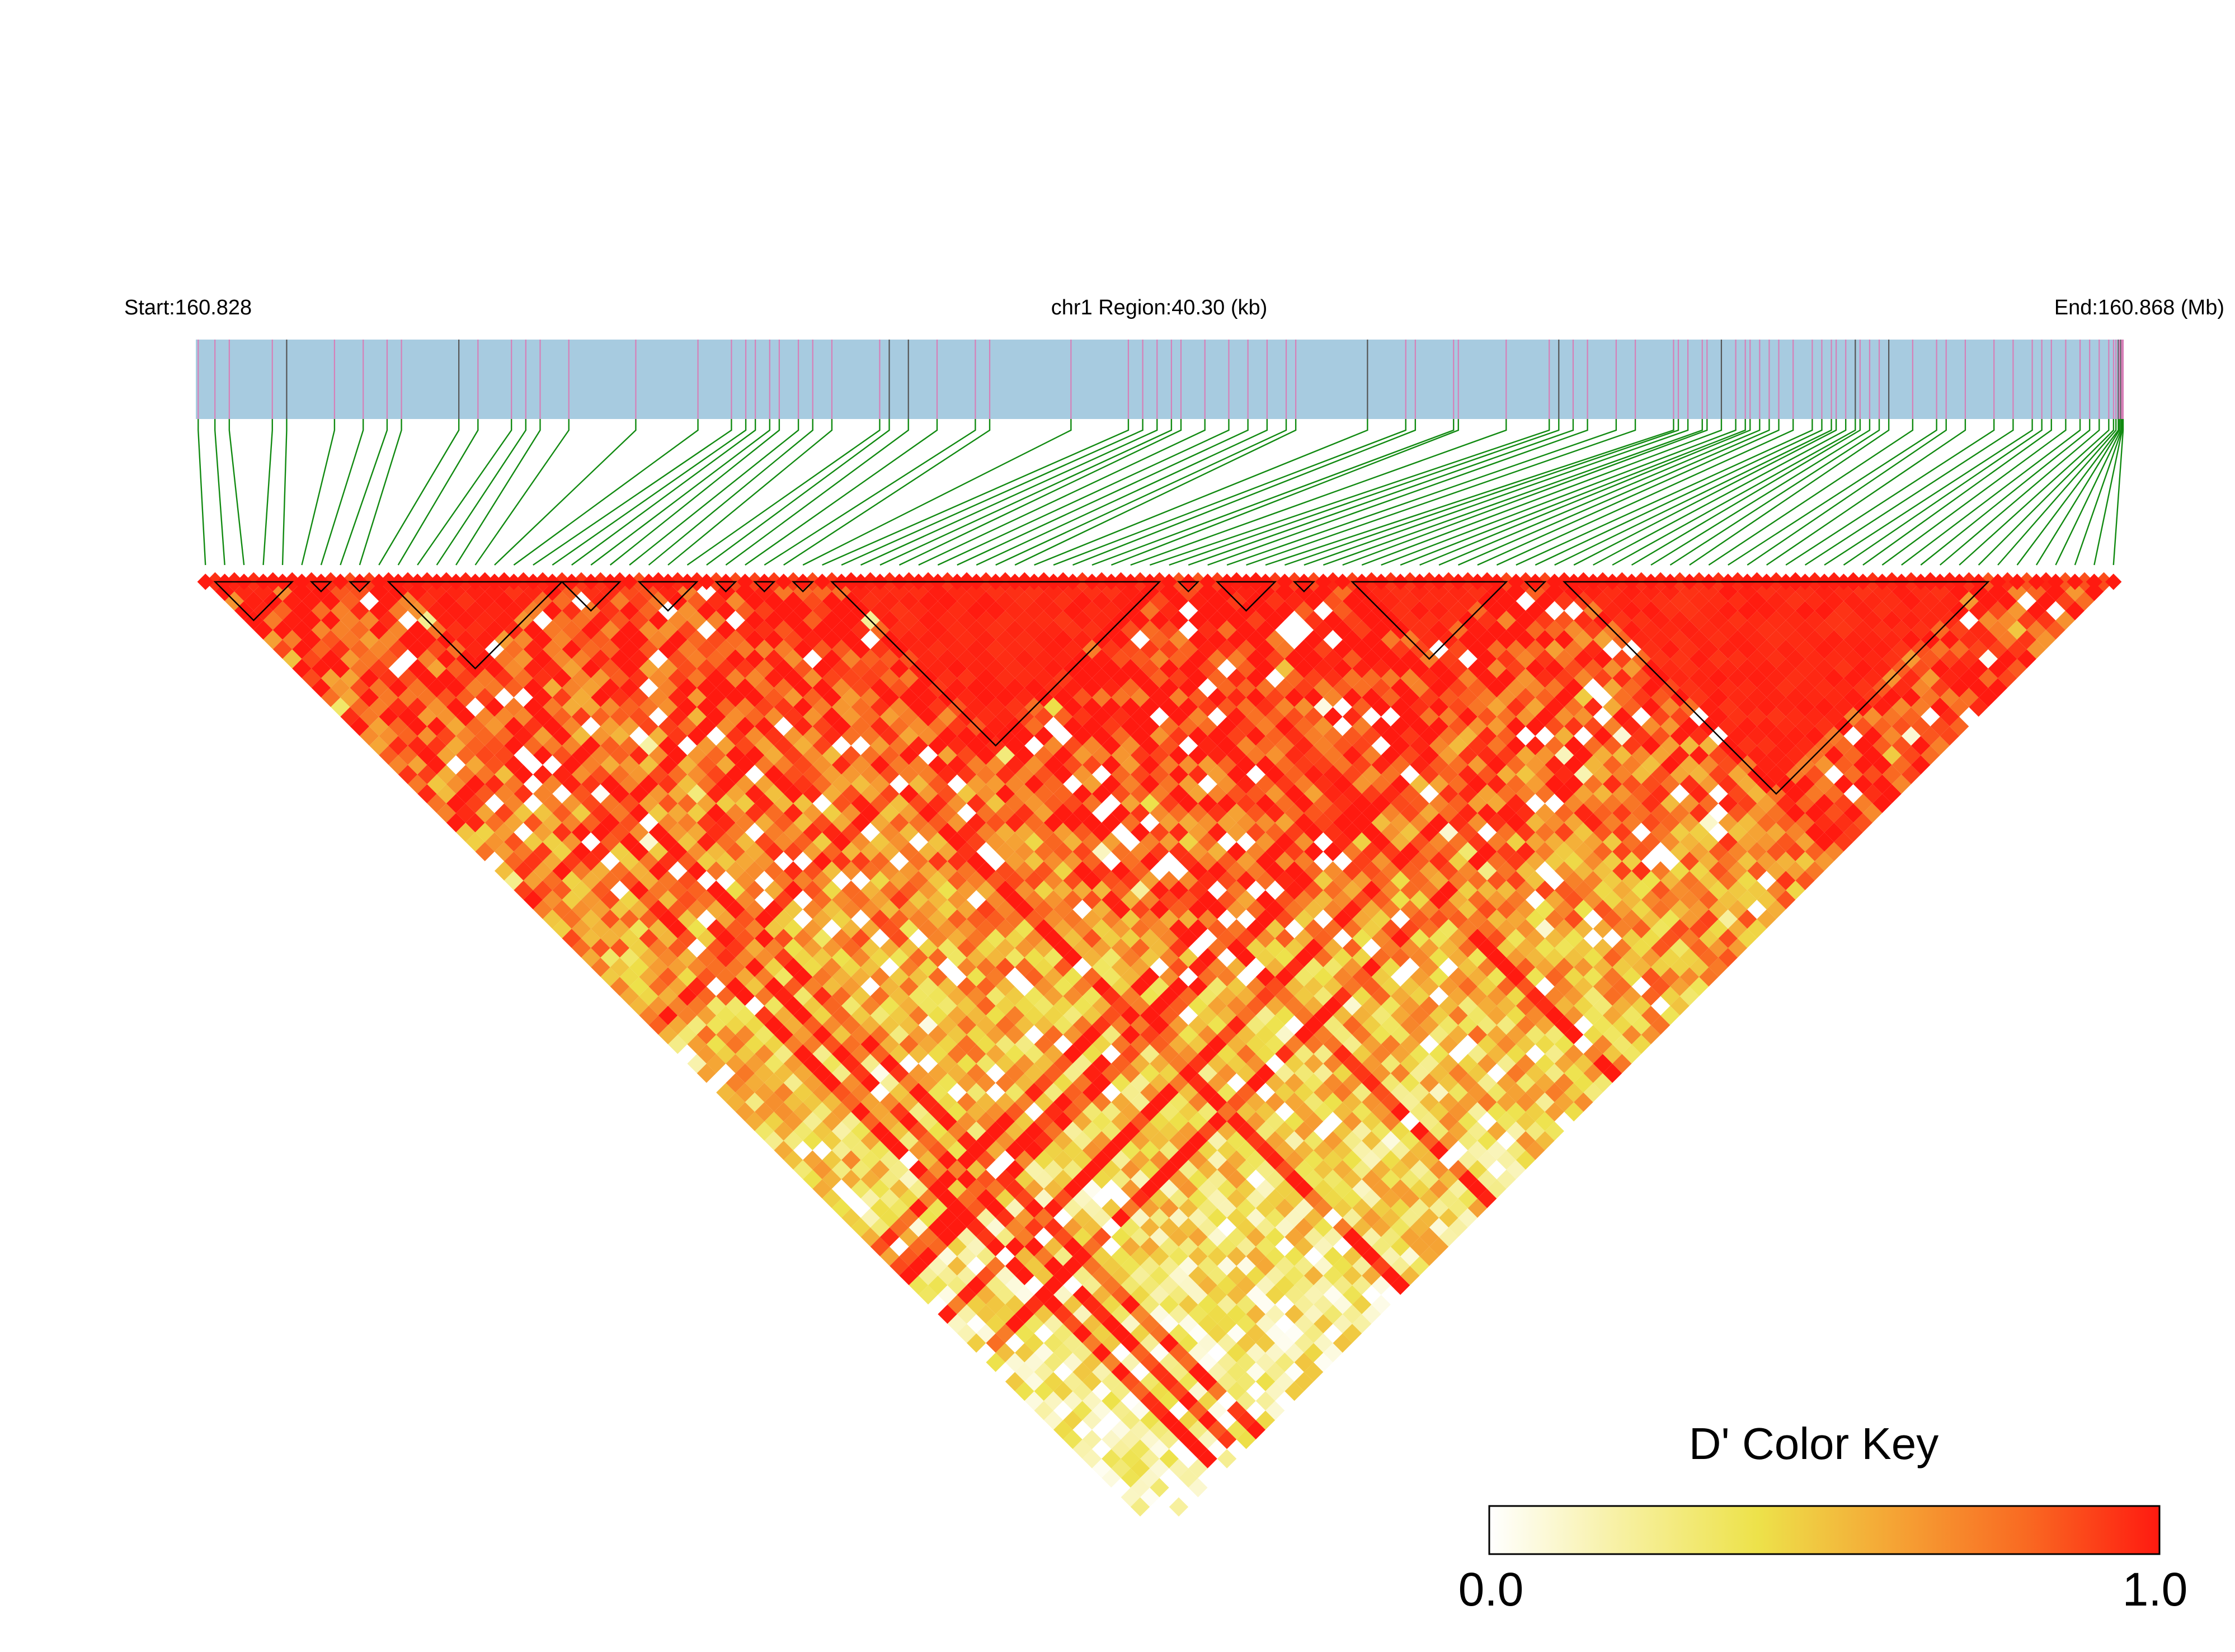  What do you see at coordinates (1160, 379) in the screenshot?
I see `snp-track` at bounding box center [1160, 379].